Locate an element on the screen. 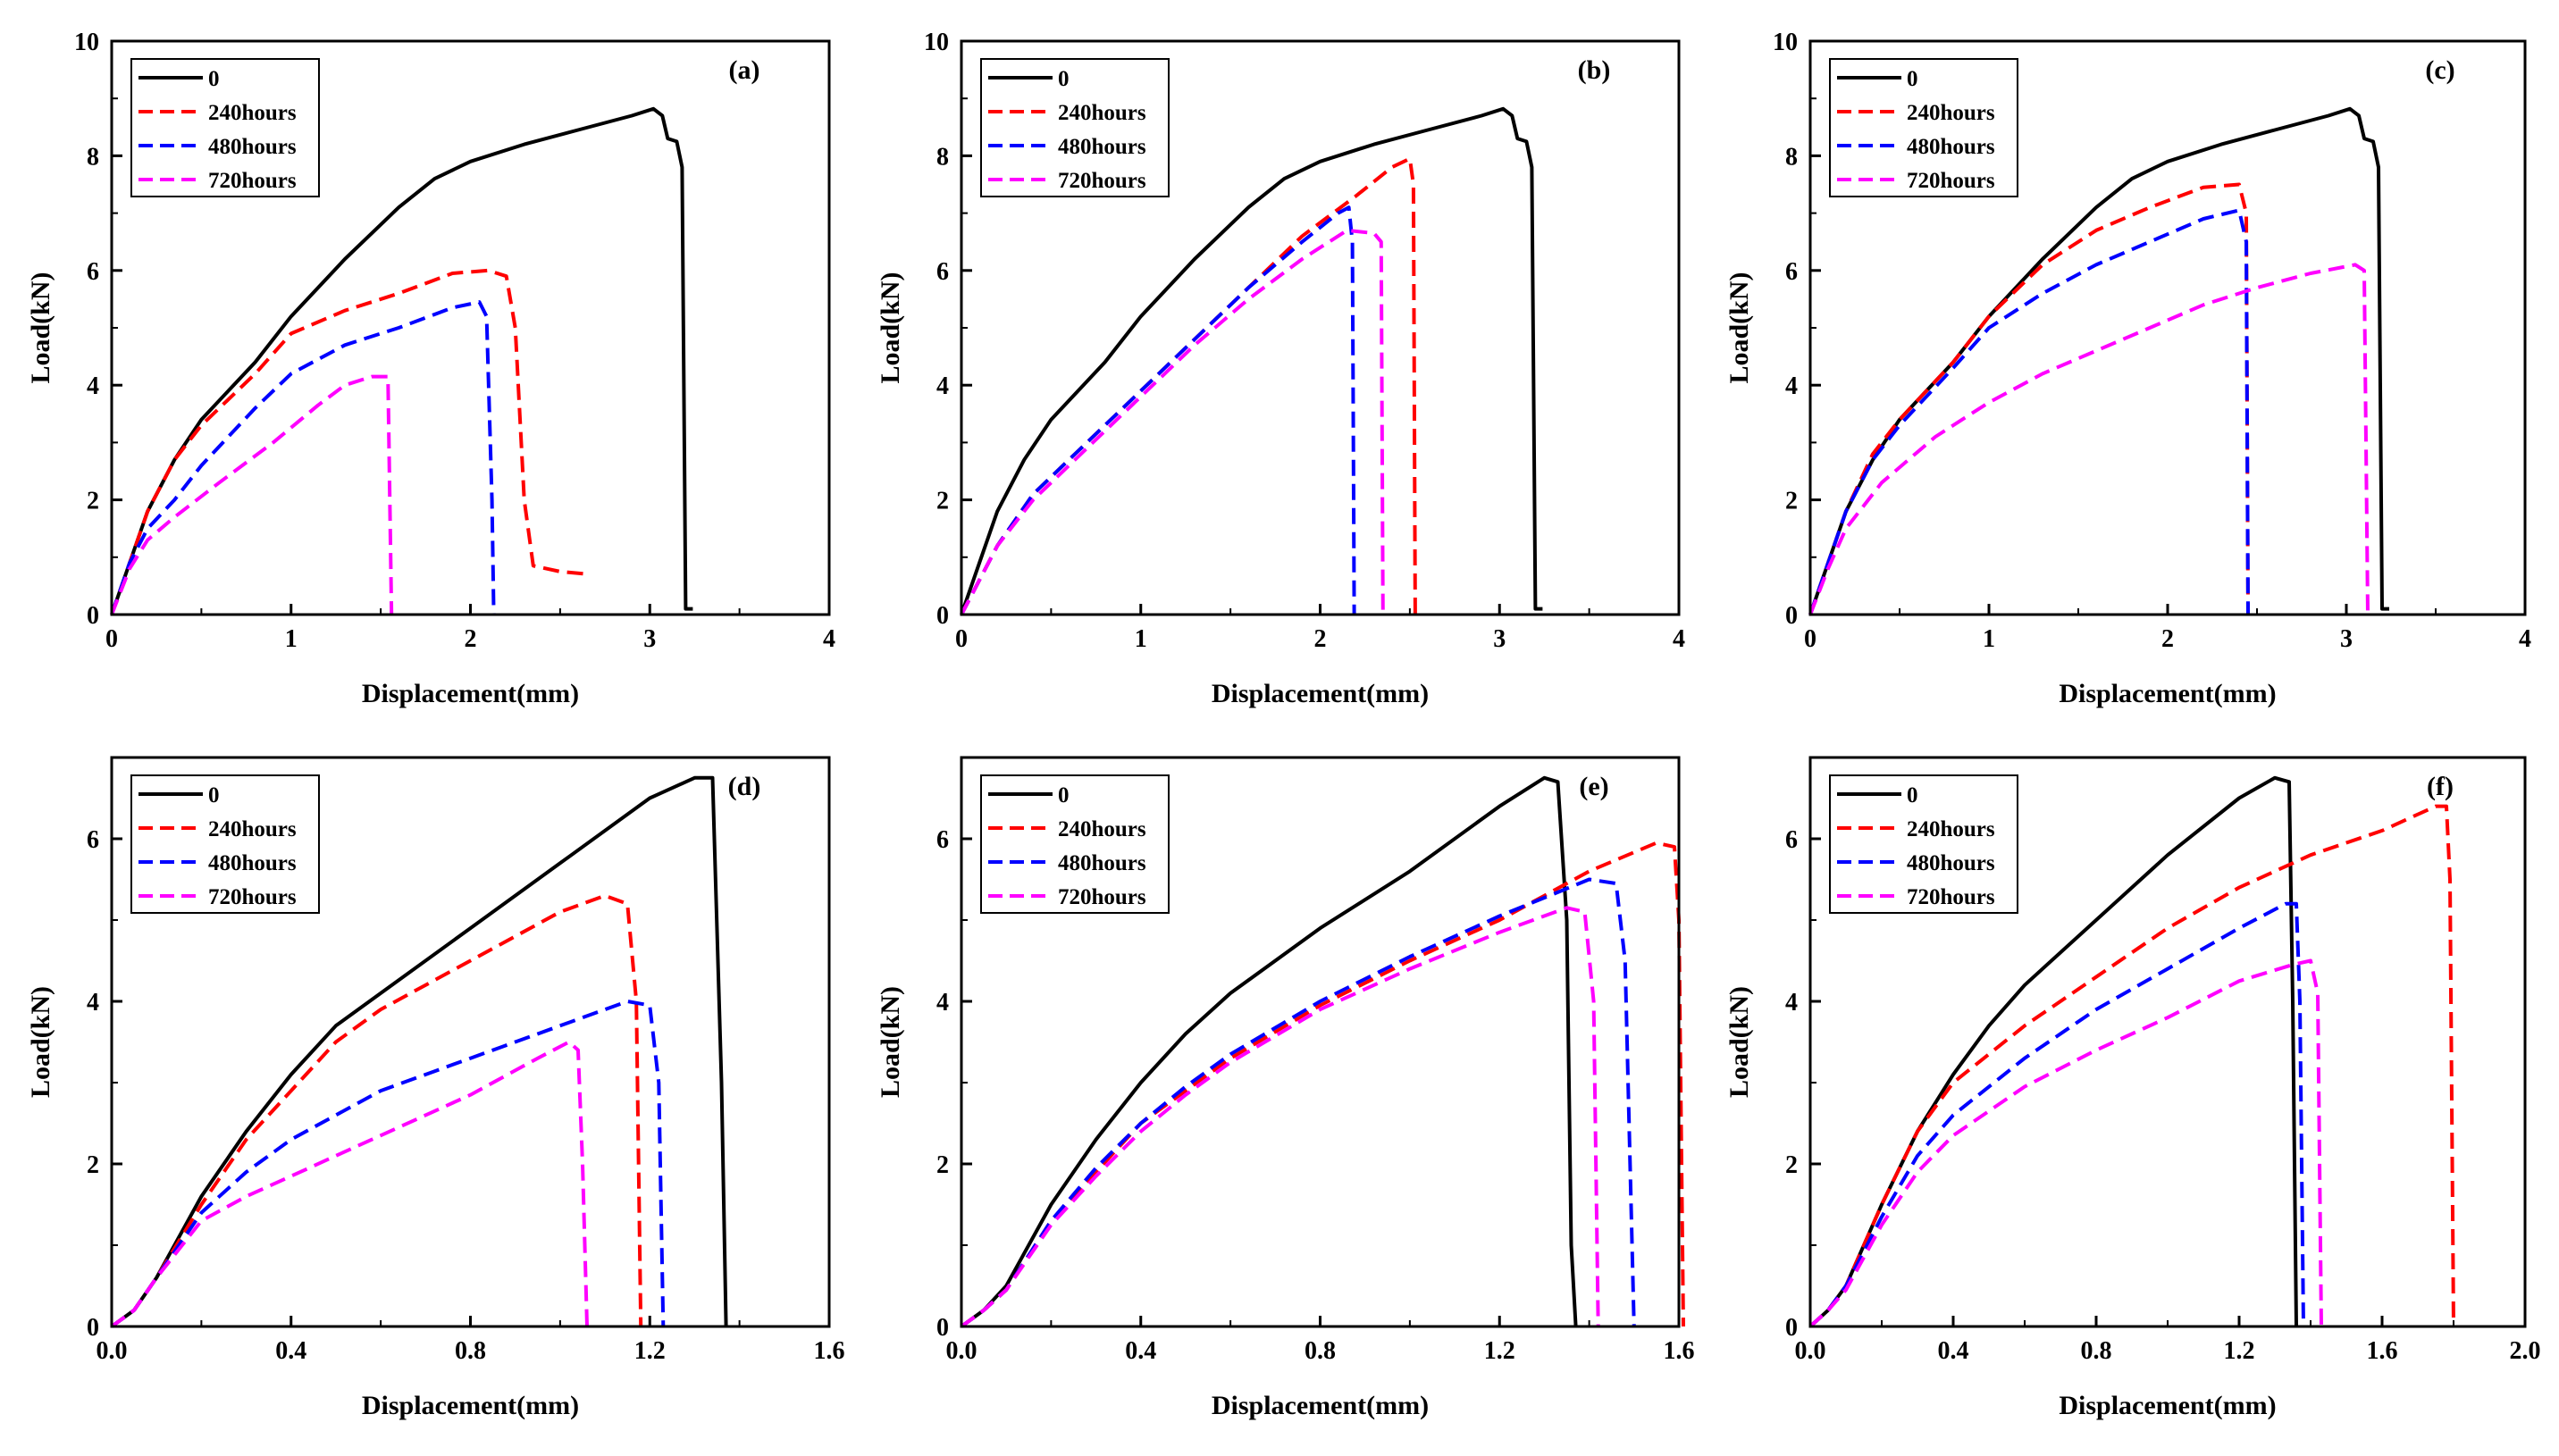 This screenshot has height=1456, width=2559. x-tick-label: 2.0 is located at coordinates (2525, 1351).